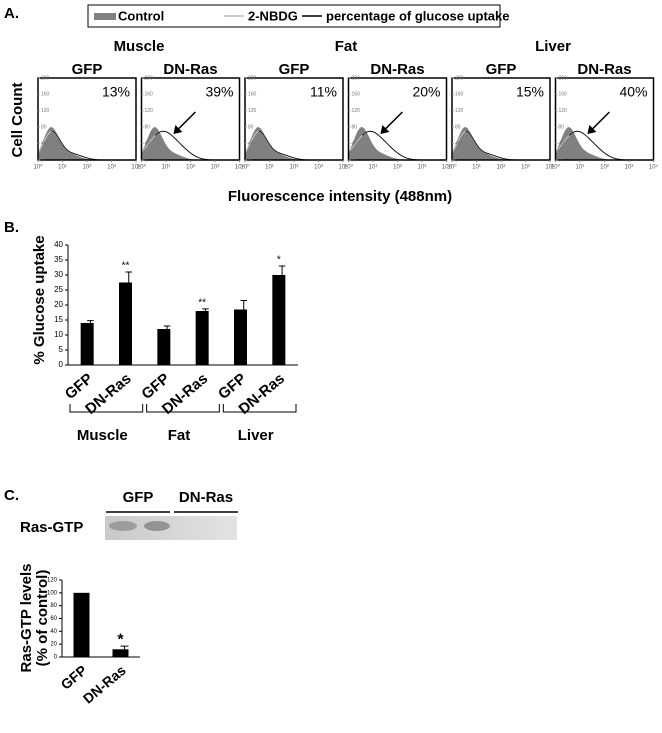  I want to click on x-tick-label: DN-Ras, so click(104, 684).